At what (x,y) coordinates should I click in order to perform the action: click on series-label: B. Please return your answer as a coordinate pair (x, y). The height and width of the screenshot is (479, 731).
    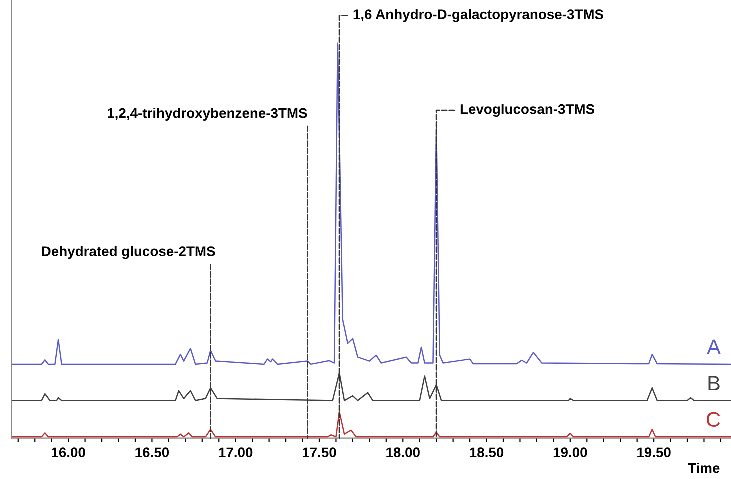
    Looking at the image, I should click on (714, 383).